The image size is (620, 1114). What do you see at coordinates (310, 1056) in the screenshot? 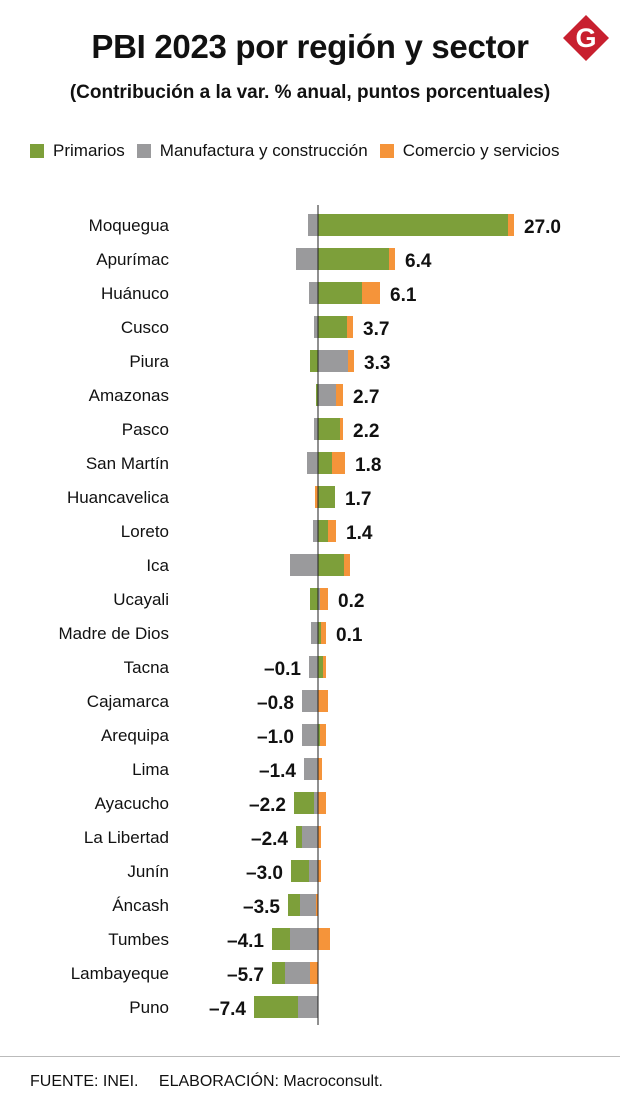
I see `footer-divider` at bounding box center [310, 1056].